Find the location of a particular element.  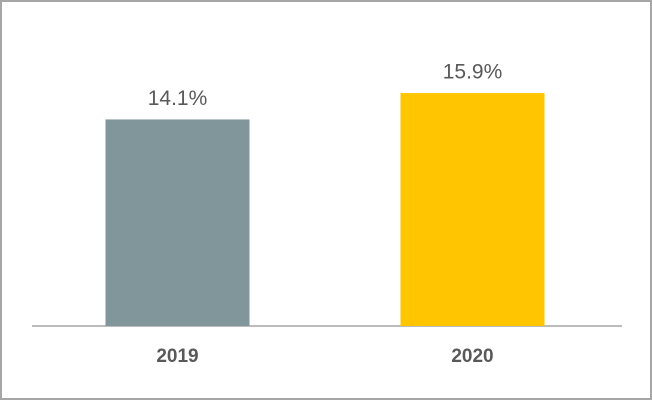

data-label: 14.1% is located at coordinates (178, 98).